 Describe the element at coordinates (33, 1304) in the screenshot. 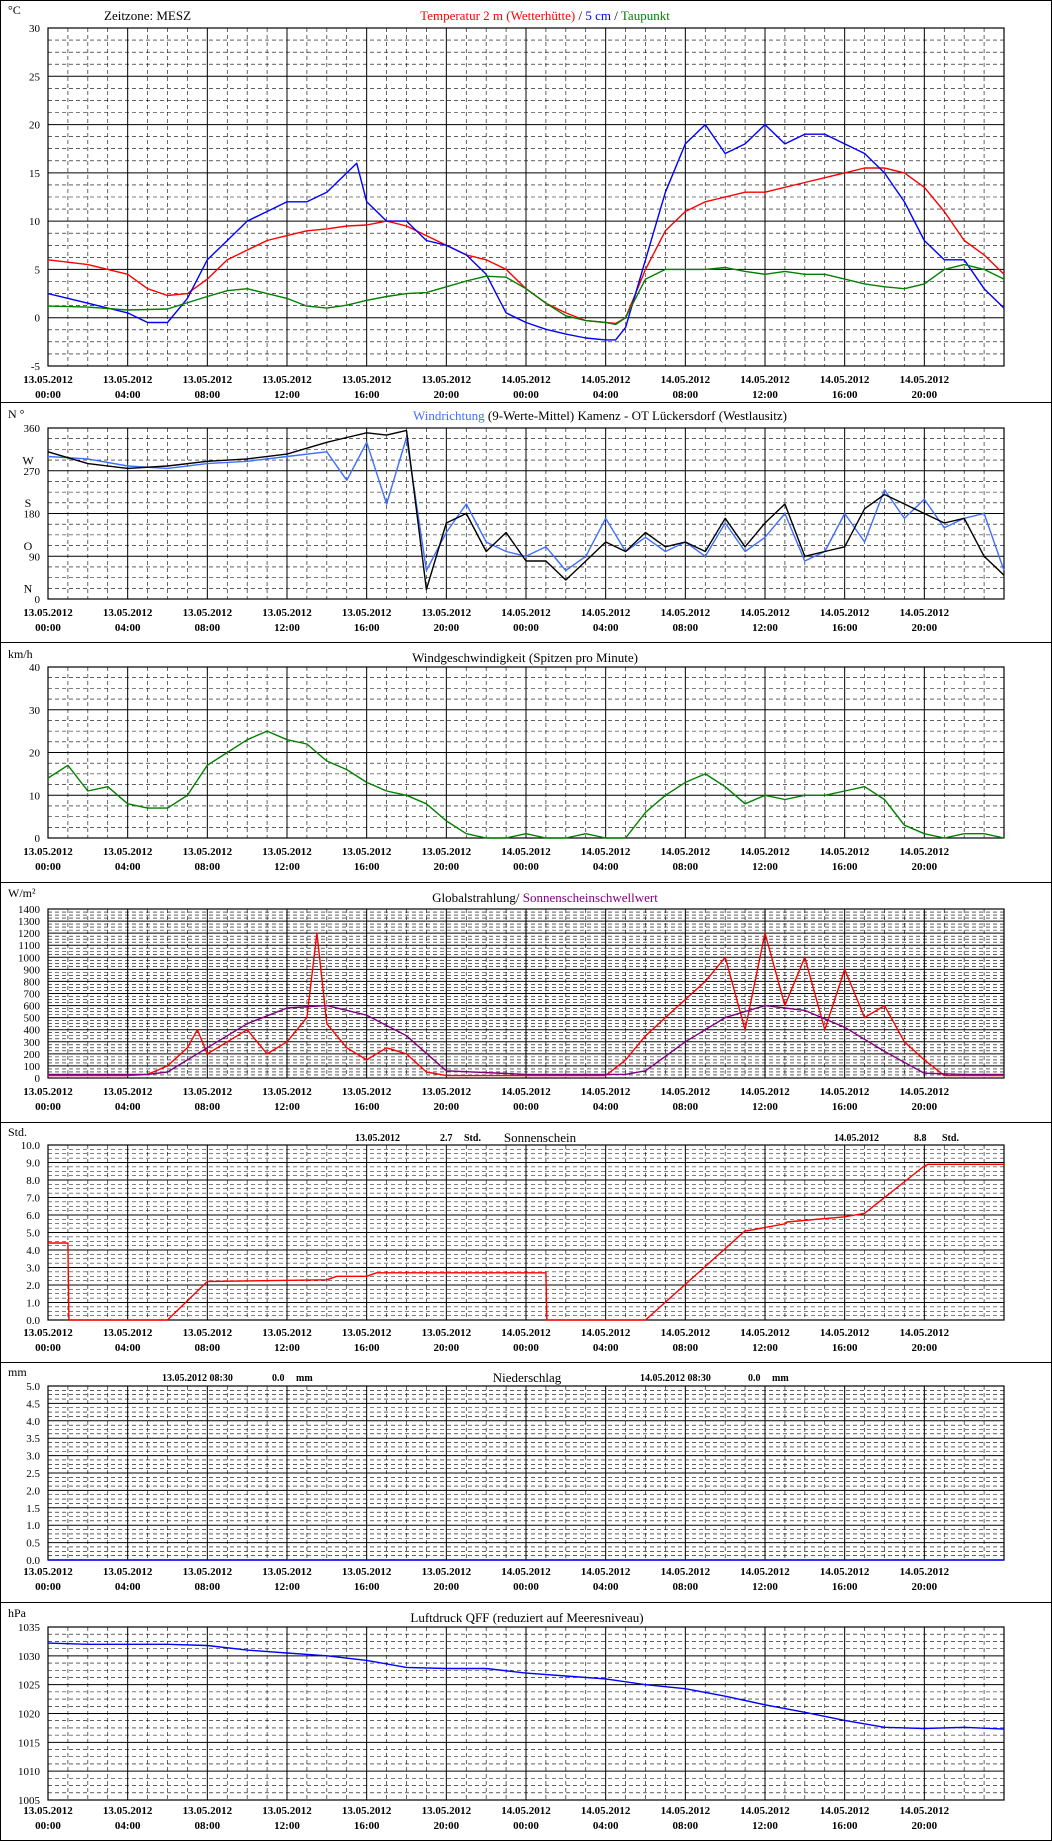

I see `y-tick-label: 1.0` at that location.